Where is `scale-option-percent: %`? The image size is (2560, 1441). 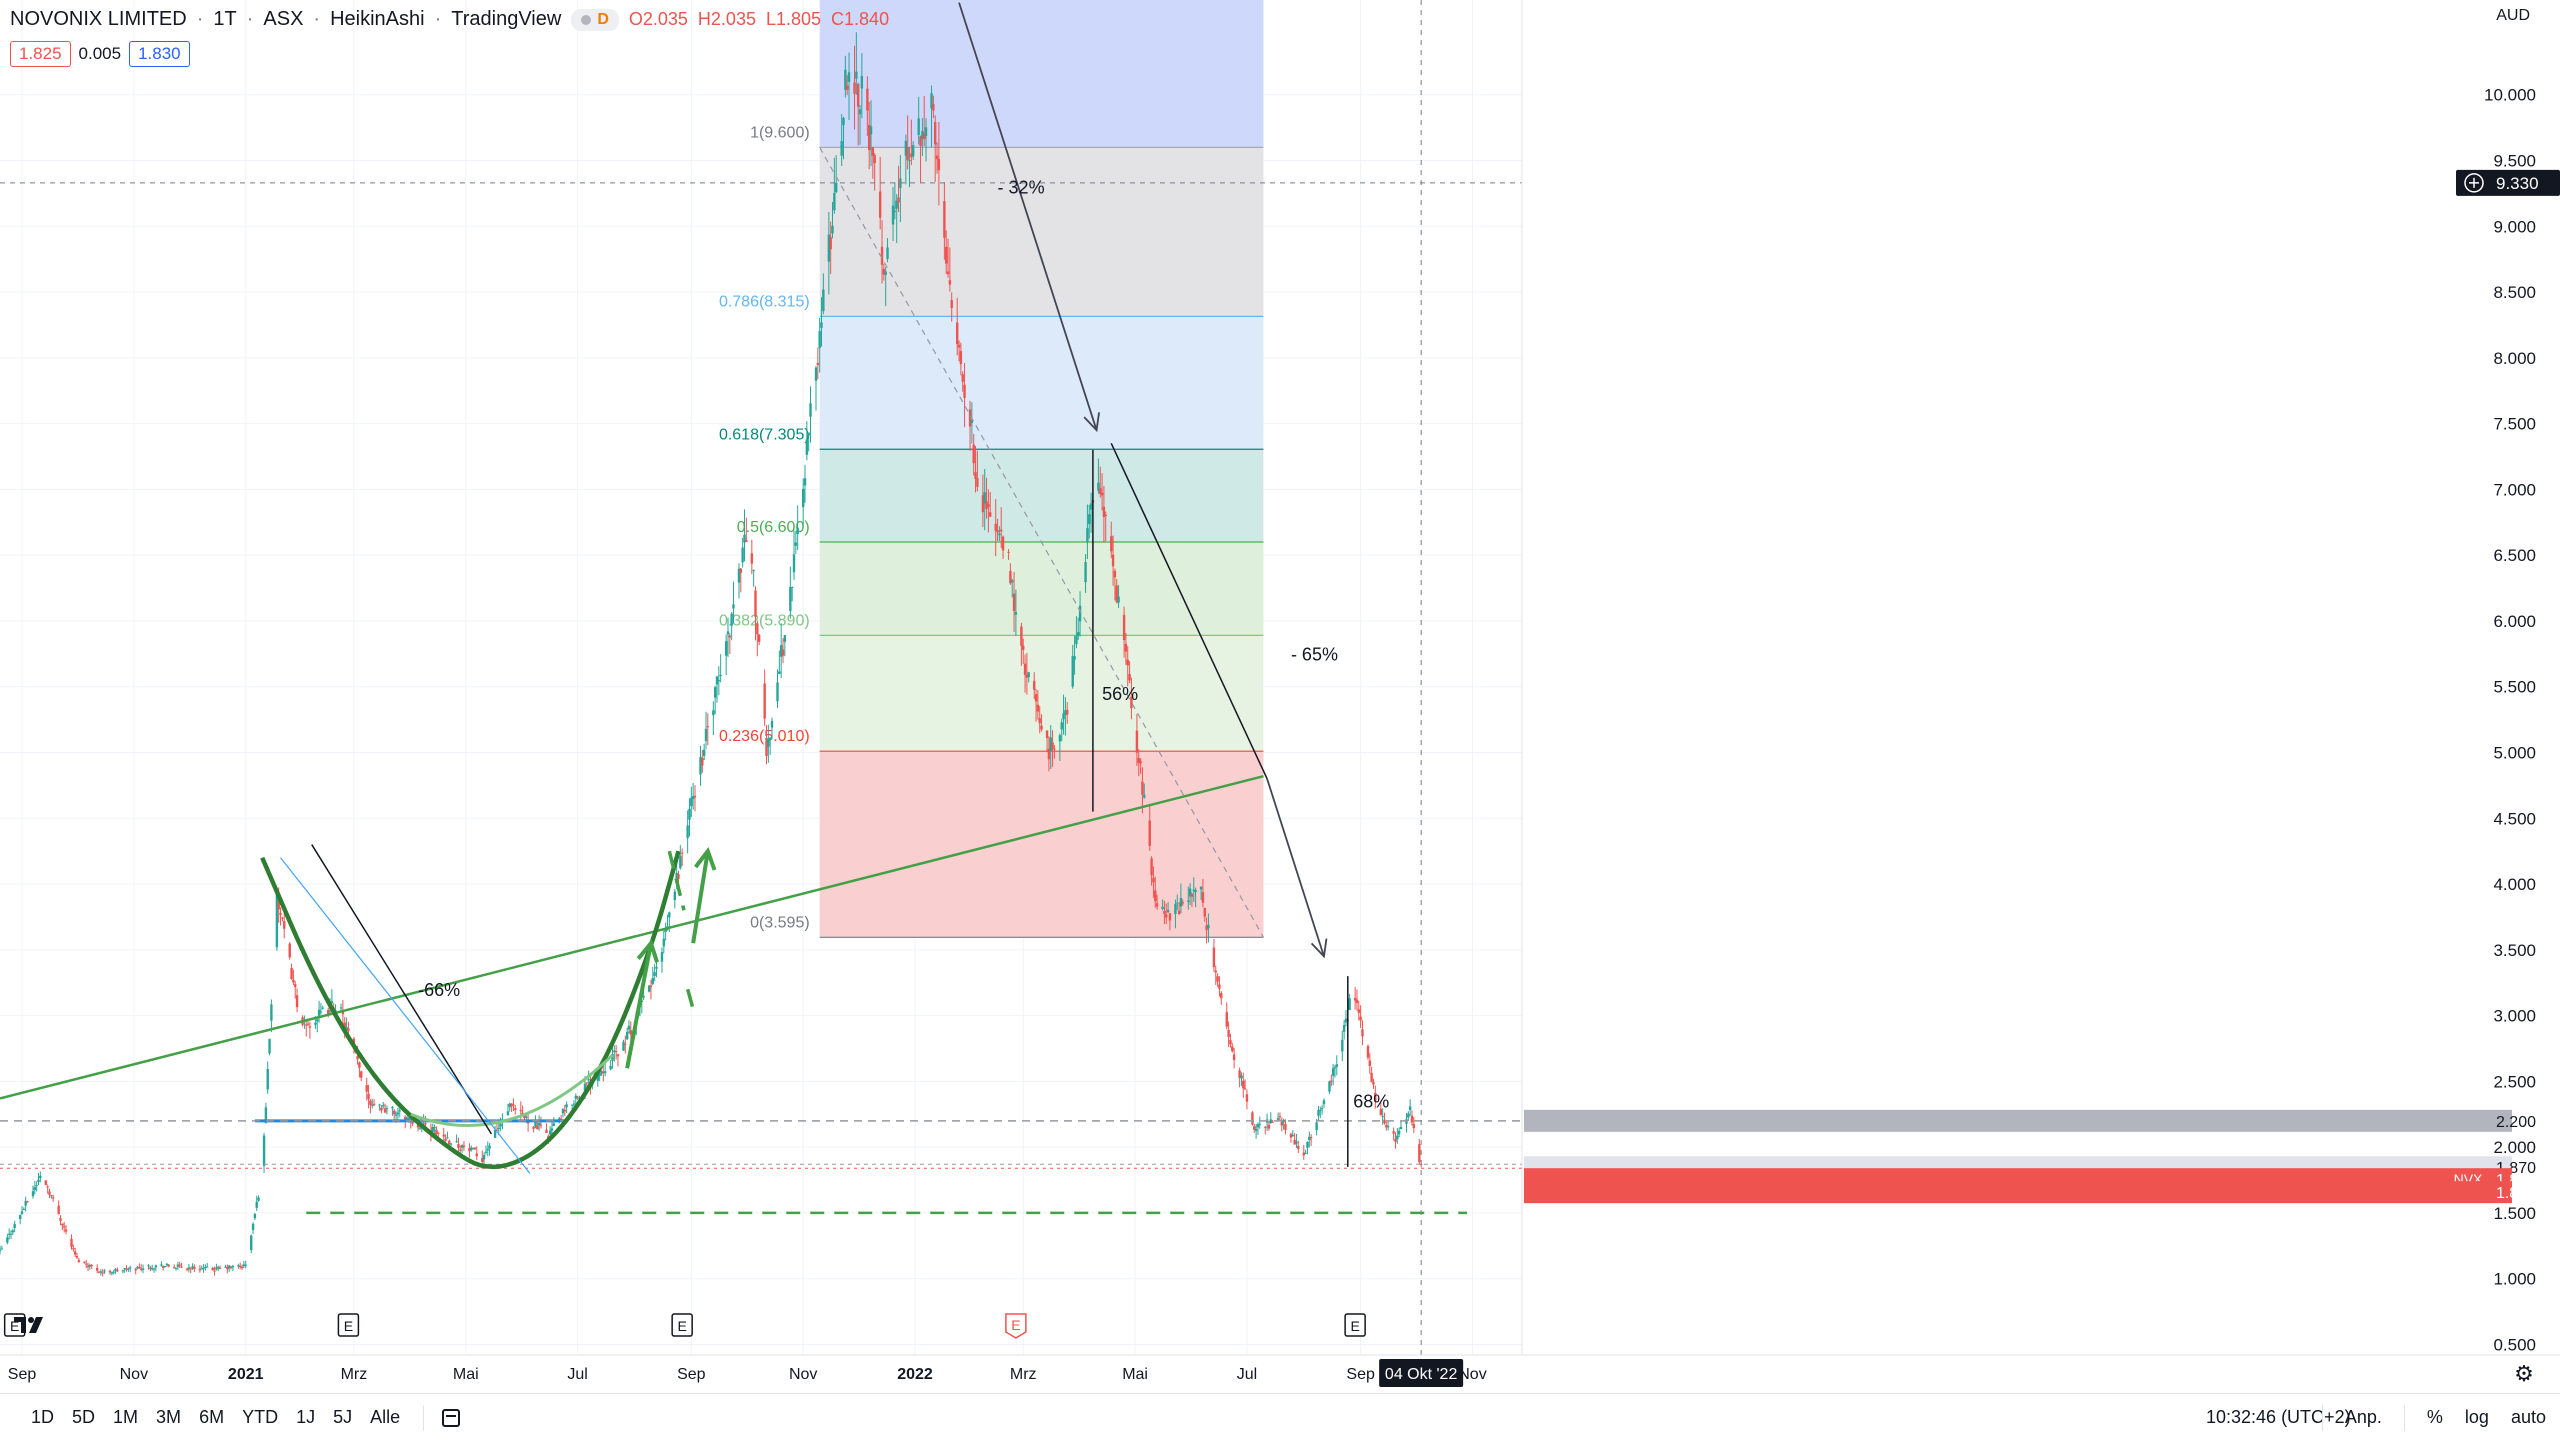 scale-option-percent: % is located at coordinates (2434, 1417).